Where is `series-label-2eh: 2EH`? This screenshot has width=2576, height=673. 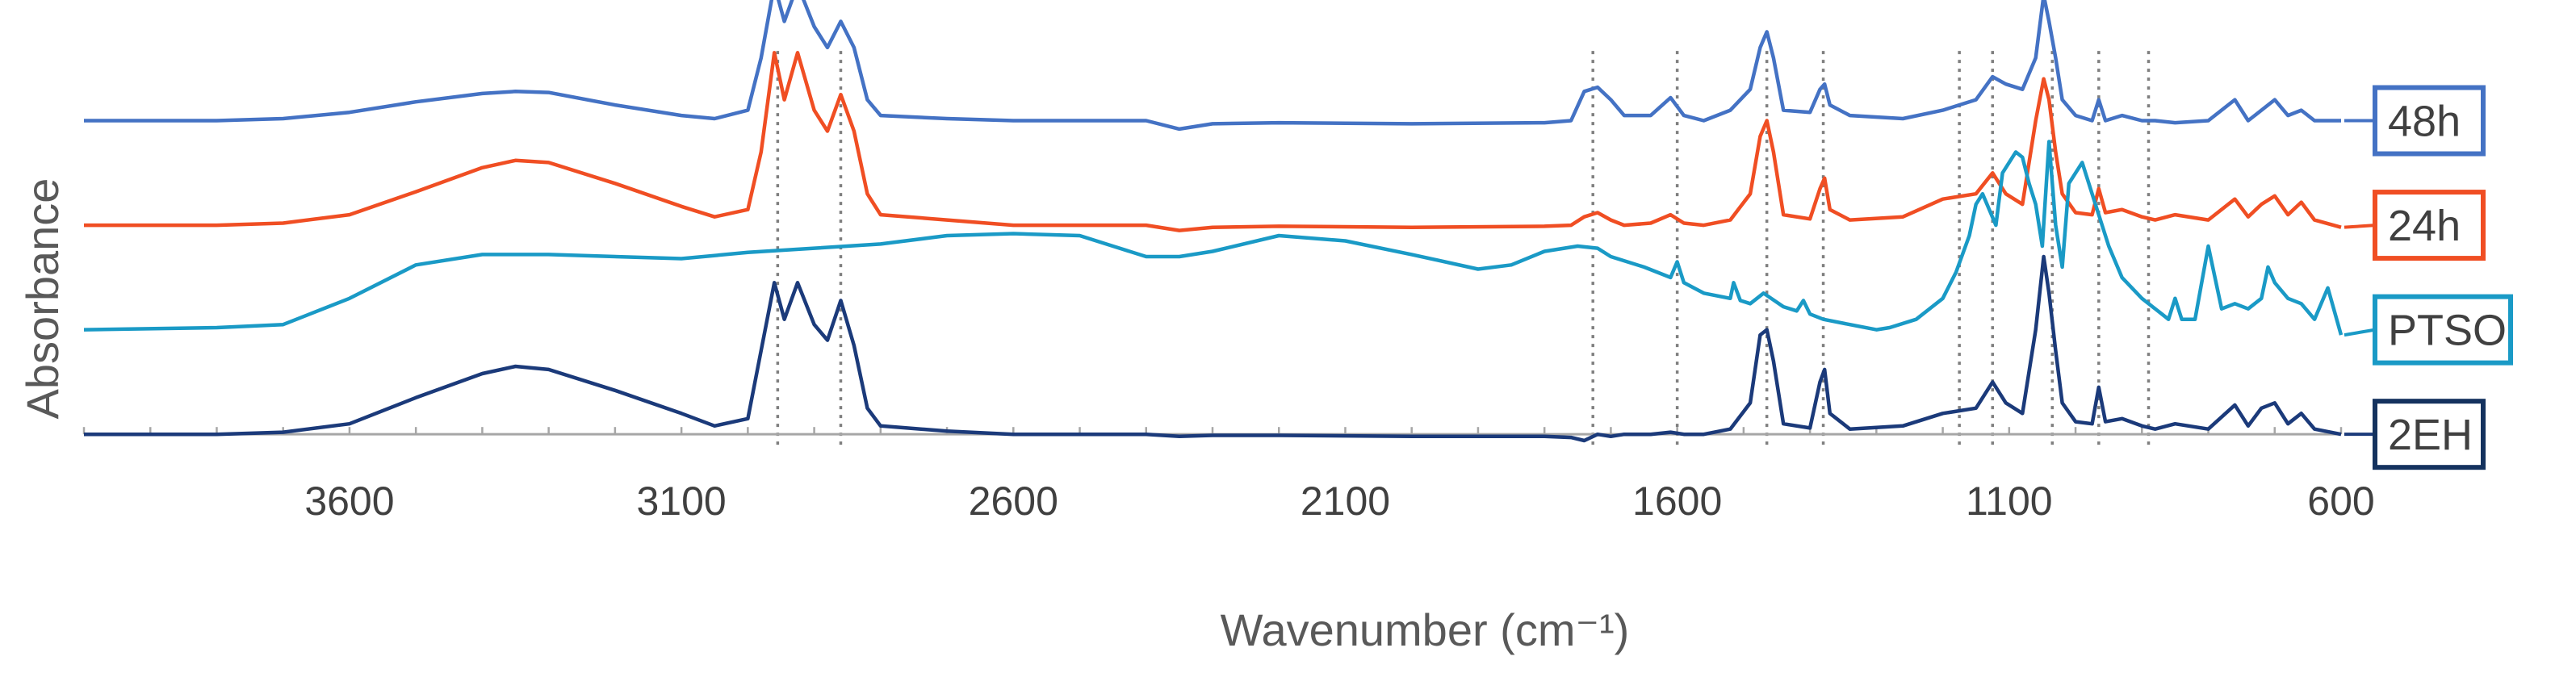
series-label-2eh: 2EH is located at coordinates (2430, 435).